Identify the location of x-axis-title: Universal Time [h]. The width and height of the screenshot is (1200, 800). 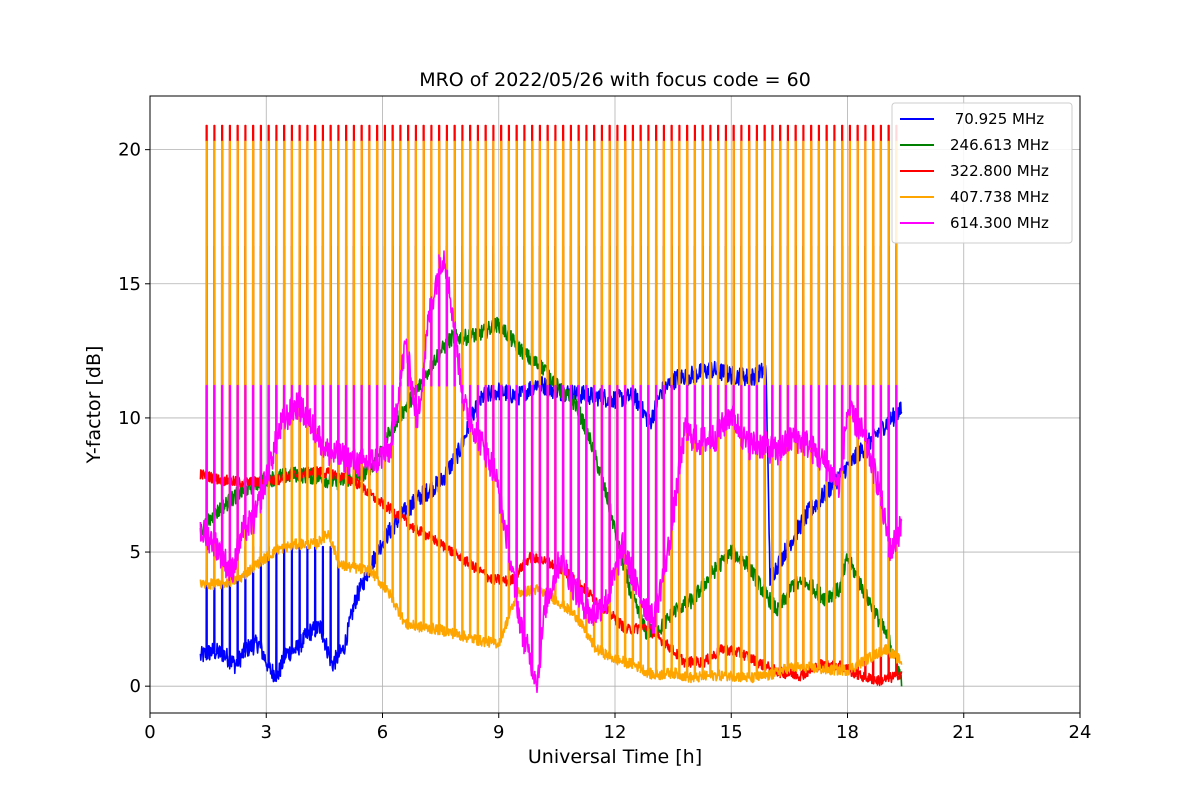
(615, 757).